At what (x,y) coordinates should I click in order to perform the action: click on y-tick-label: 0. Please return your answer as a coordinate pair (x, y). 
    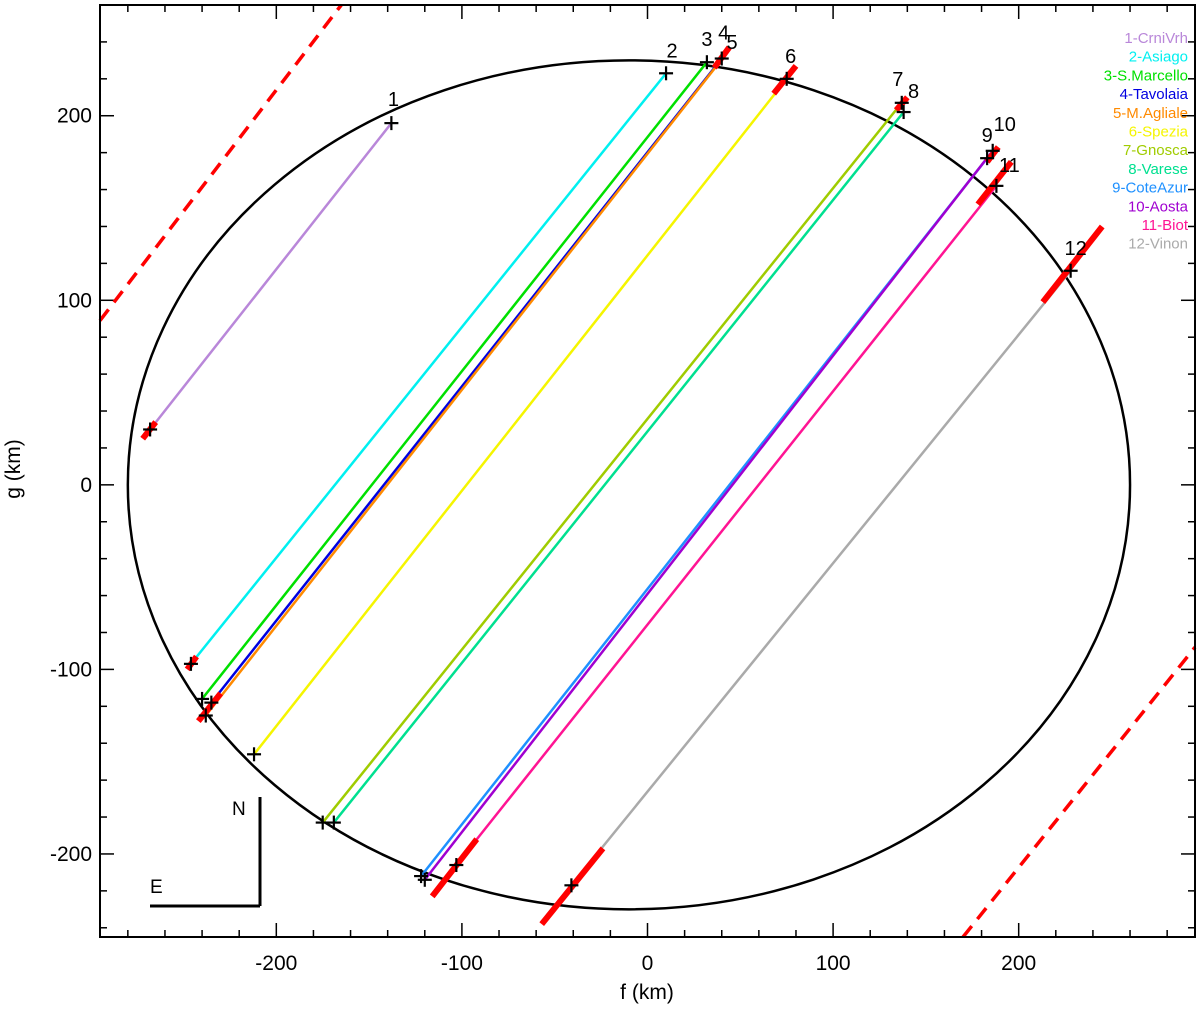
    Looking at the image, I should click on (86, 485).